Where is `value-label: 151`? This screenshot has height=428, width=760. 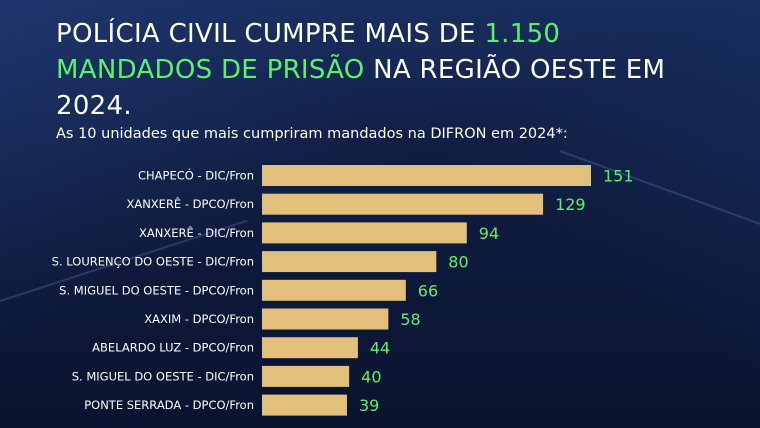
value-label: 151 is located at coordinates (618, 176).